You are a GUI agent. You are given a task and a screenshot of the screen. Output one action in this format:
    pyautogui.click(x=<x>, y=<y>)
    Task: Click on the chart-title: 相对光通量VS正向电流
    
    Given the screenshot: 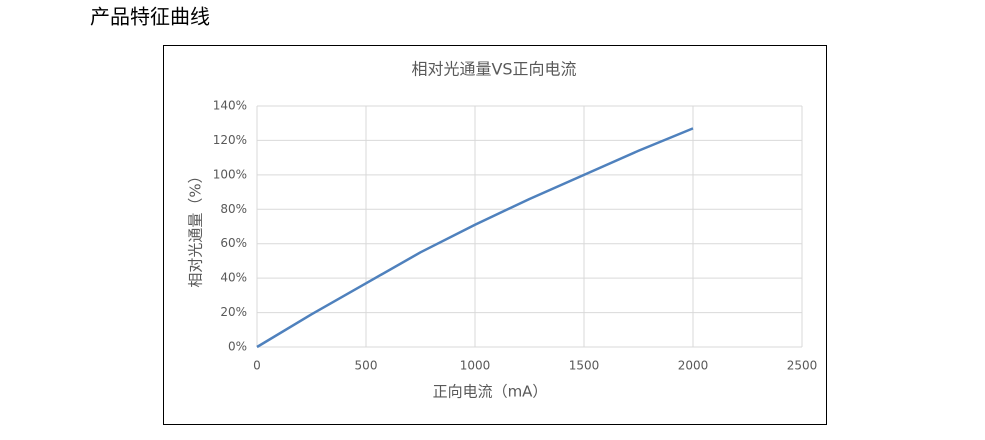 What is the action you would take?
    pyautogui.click(x=493, y=69)
    